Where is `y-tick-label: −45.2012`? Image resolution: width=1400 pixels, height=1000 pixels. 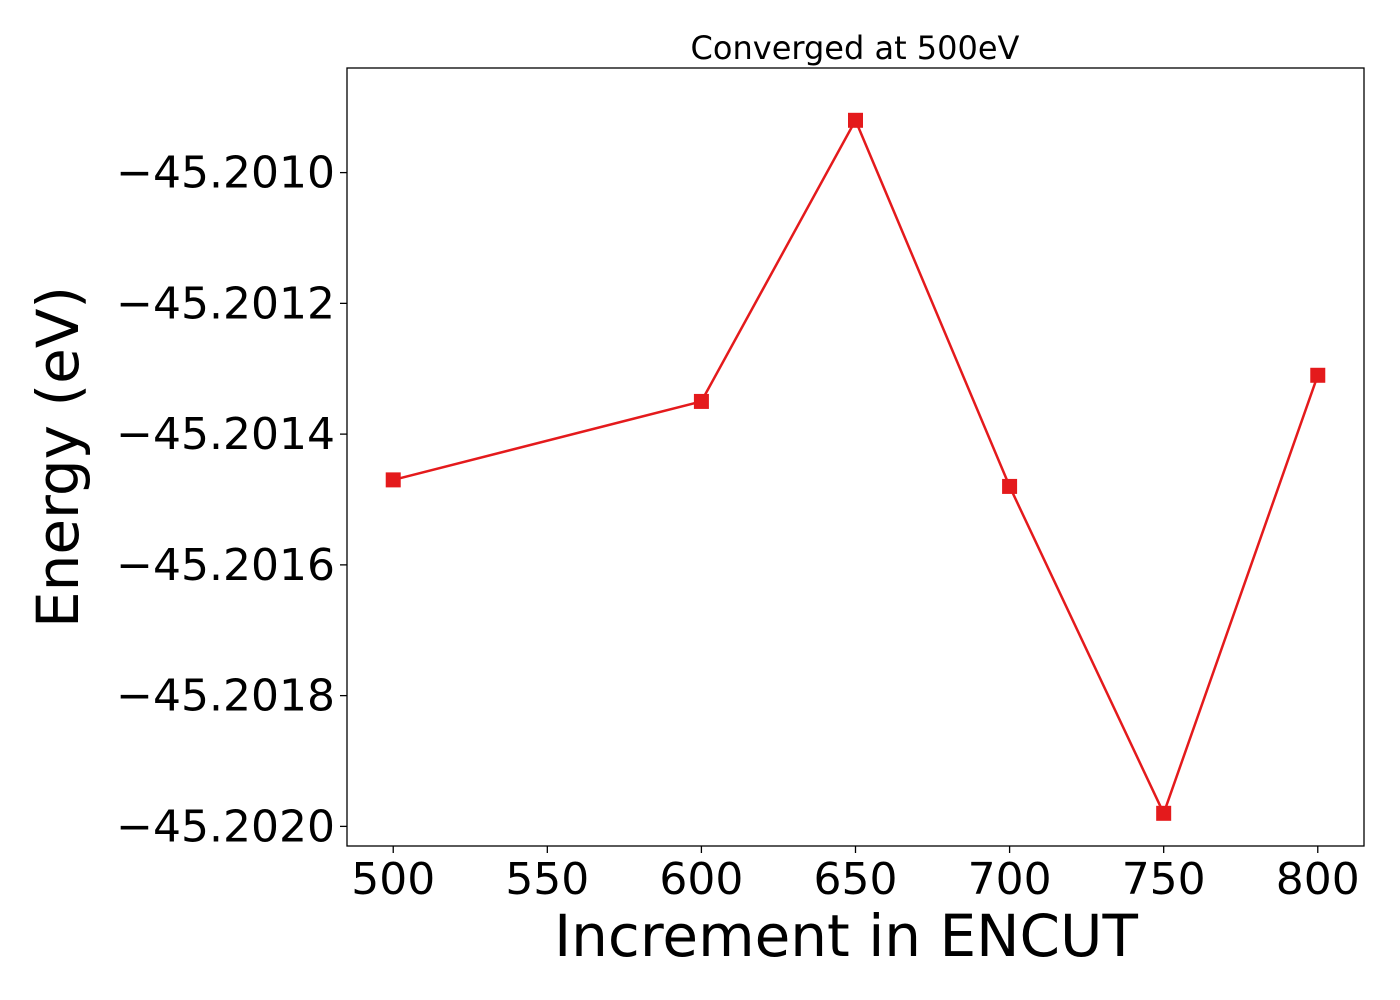 y-tick-label: −45.2012 is located at coordinates (225, 303).